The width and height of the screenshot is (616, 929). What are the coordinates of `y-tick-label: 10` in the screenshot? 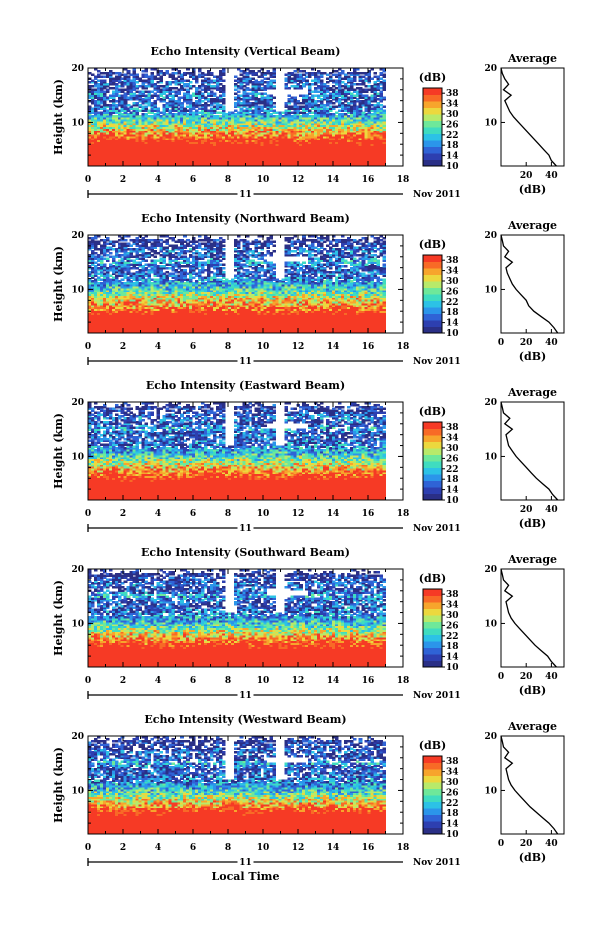 It's located at (77, 123).